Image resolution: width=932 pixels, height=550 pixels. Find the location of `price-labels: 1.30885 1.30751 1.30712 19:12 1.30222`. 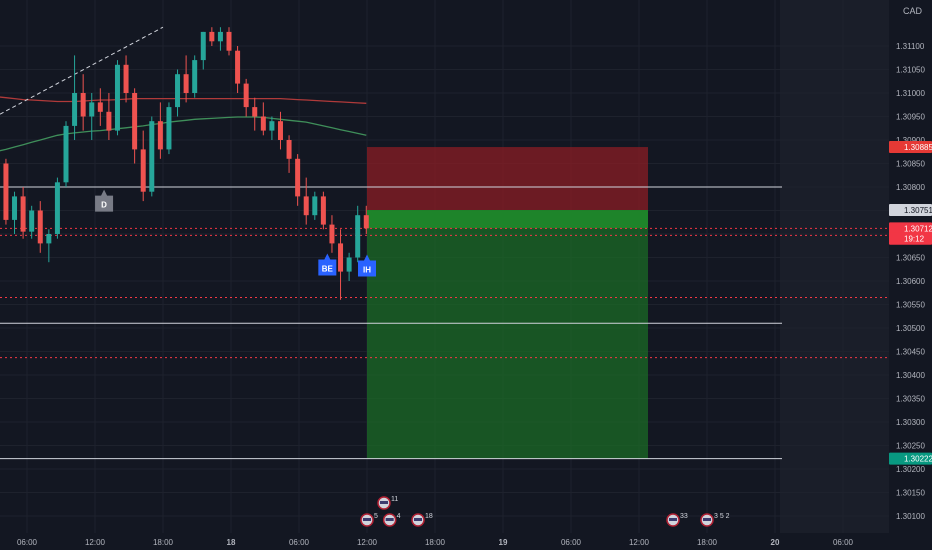

price-labels: 1.30885 1.30751 1.30712 19:12 1.30222 is located at coordinates (910, 303).